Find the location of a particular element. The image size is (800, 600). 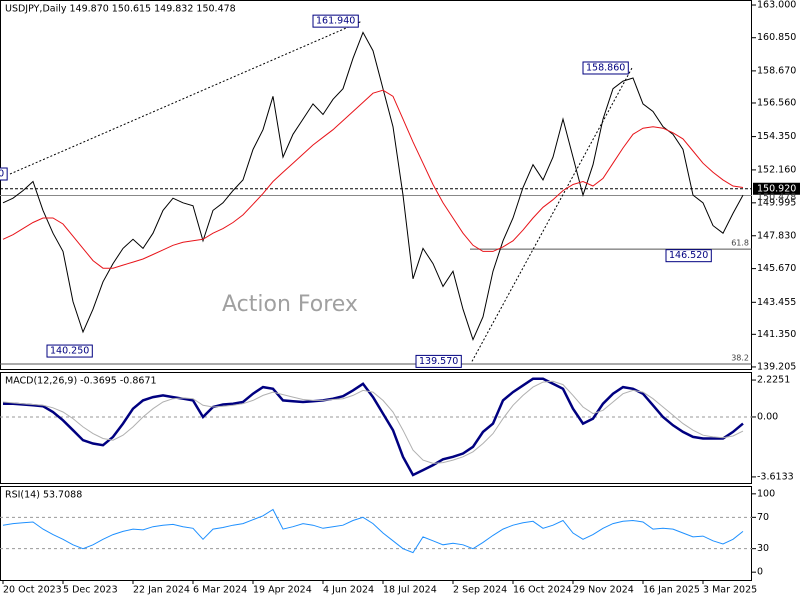

y-tick-label: -3.6133 is located at coordinates (775, 476).